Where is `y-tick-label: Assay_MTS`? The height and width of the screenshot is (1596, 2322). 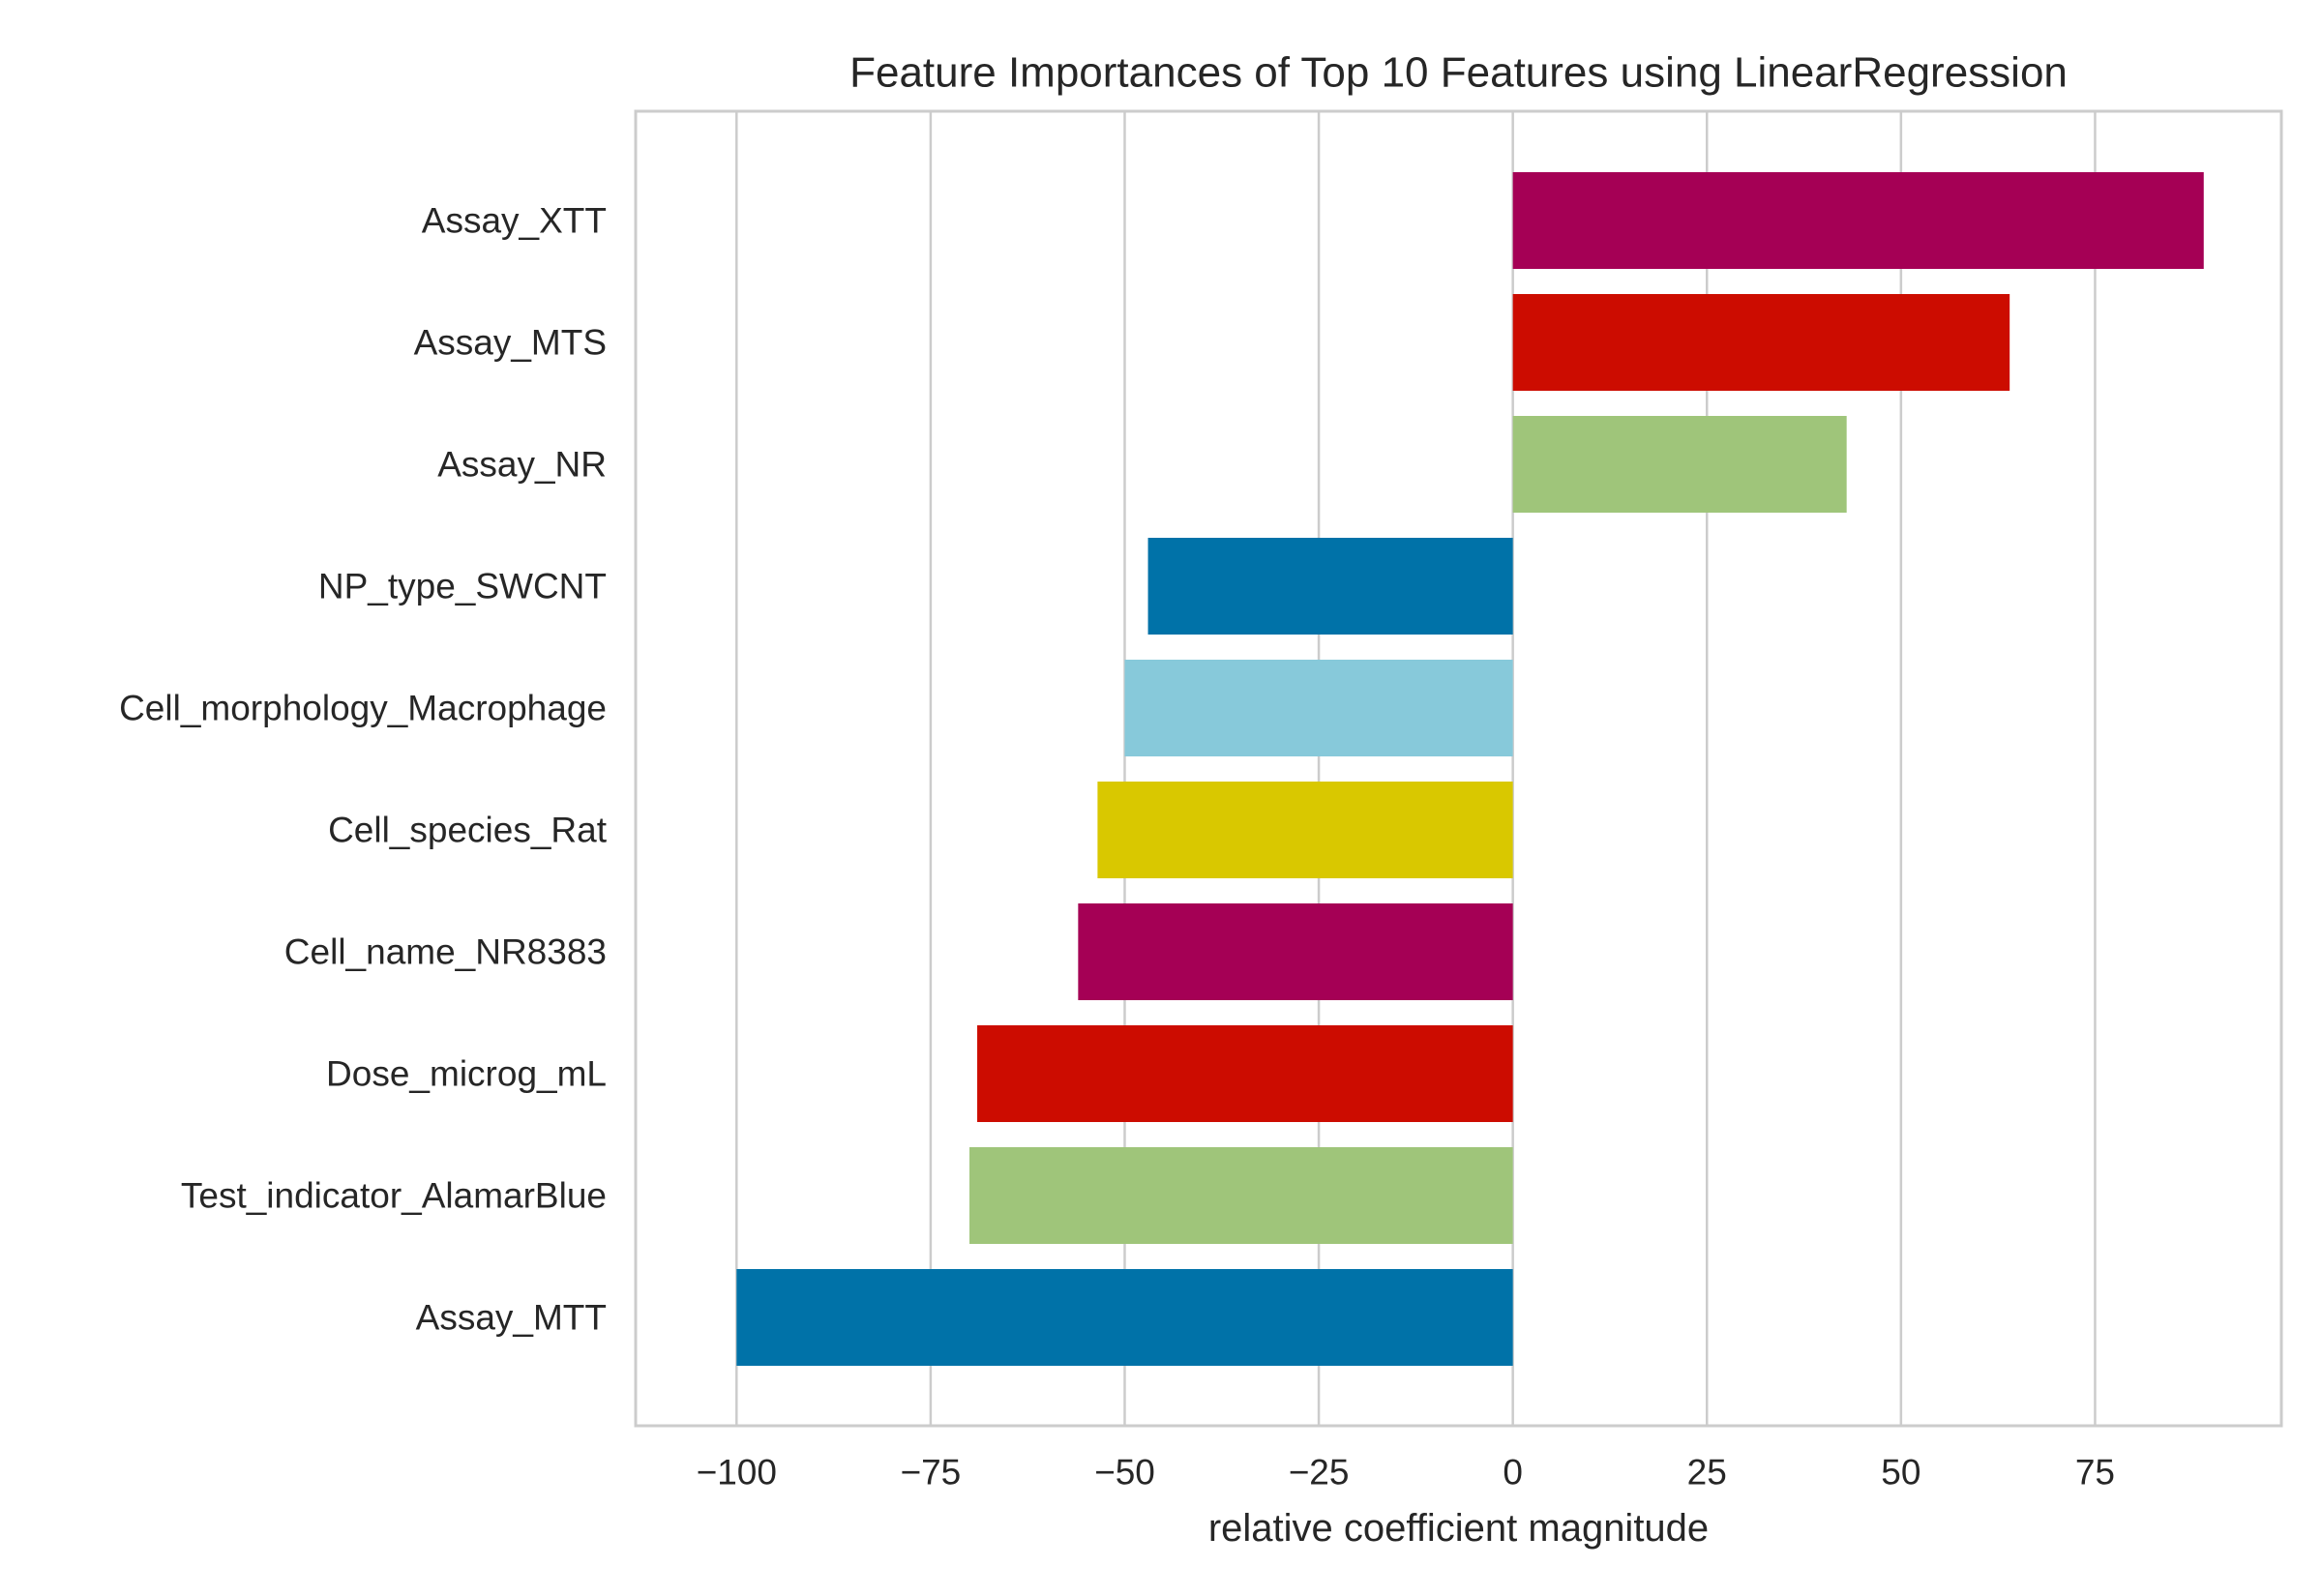
y-tick-label: Assay_MTS is located at coordinates (510, 343).